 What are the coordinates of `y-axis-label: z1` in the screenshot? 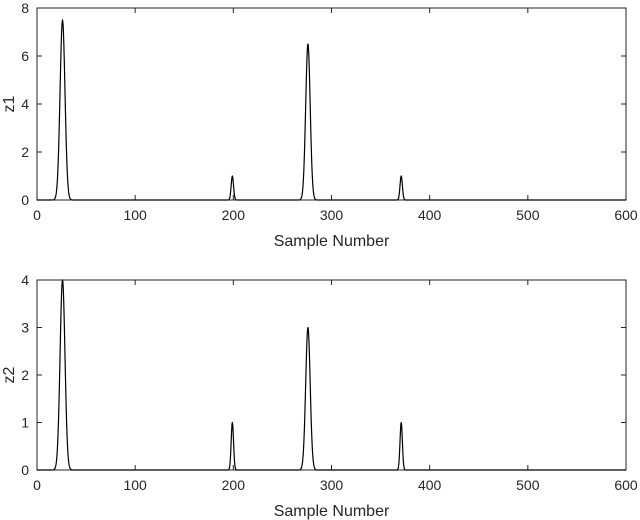 It's located at (9, 103).